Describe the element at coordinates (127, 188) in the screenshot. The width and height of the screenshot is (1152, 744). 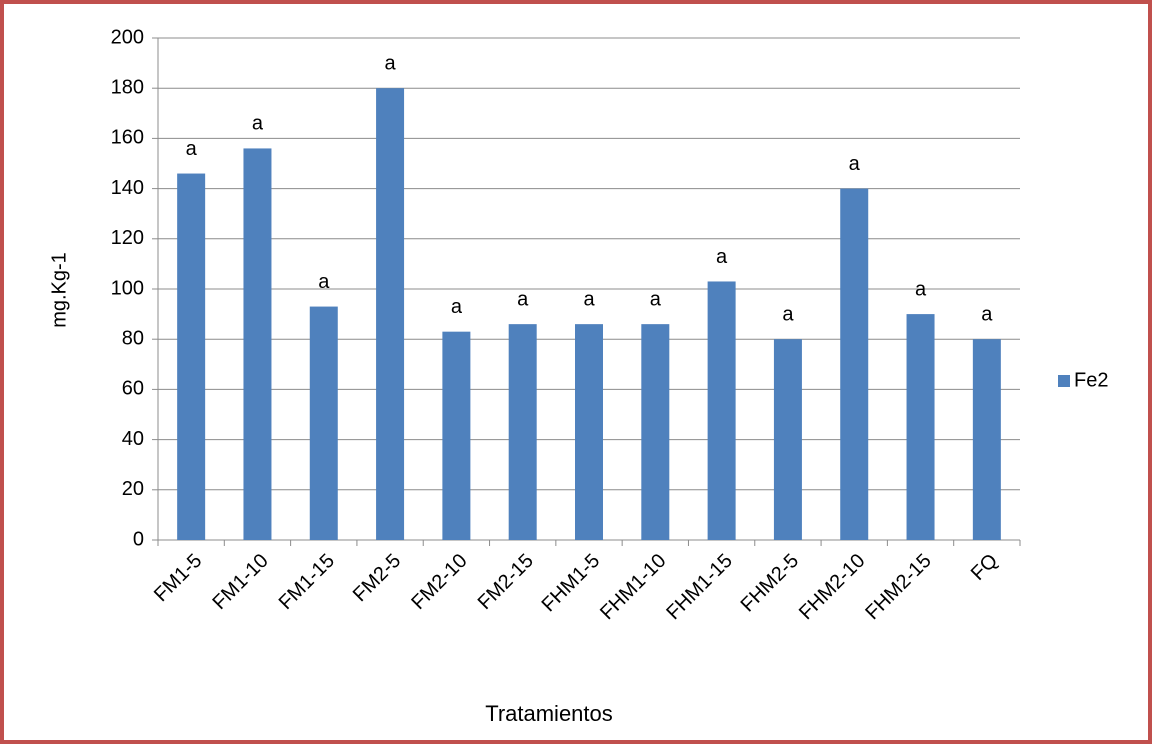
I see `y-tick-label: 140` at that location.